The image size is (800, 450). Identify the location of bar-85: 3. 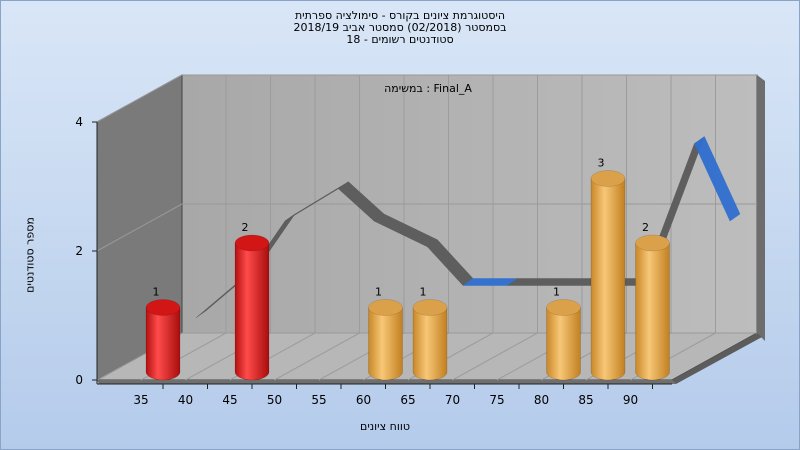
(608, 269).